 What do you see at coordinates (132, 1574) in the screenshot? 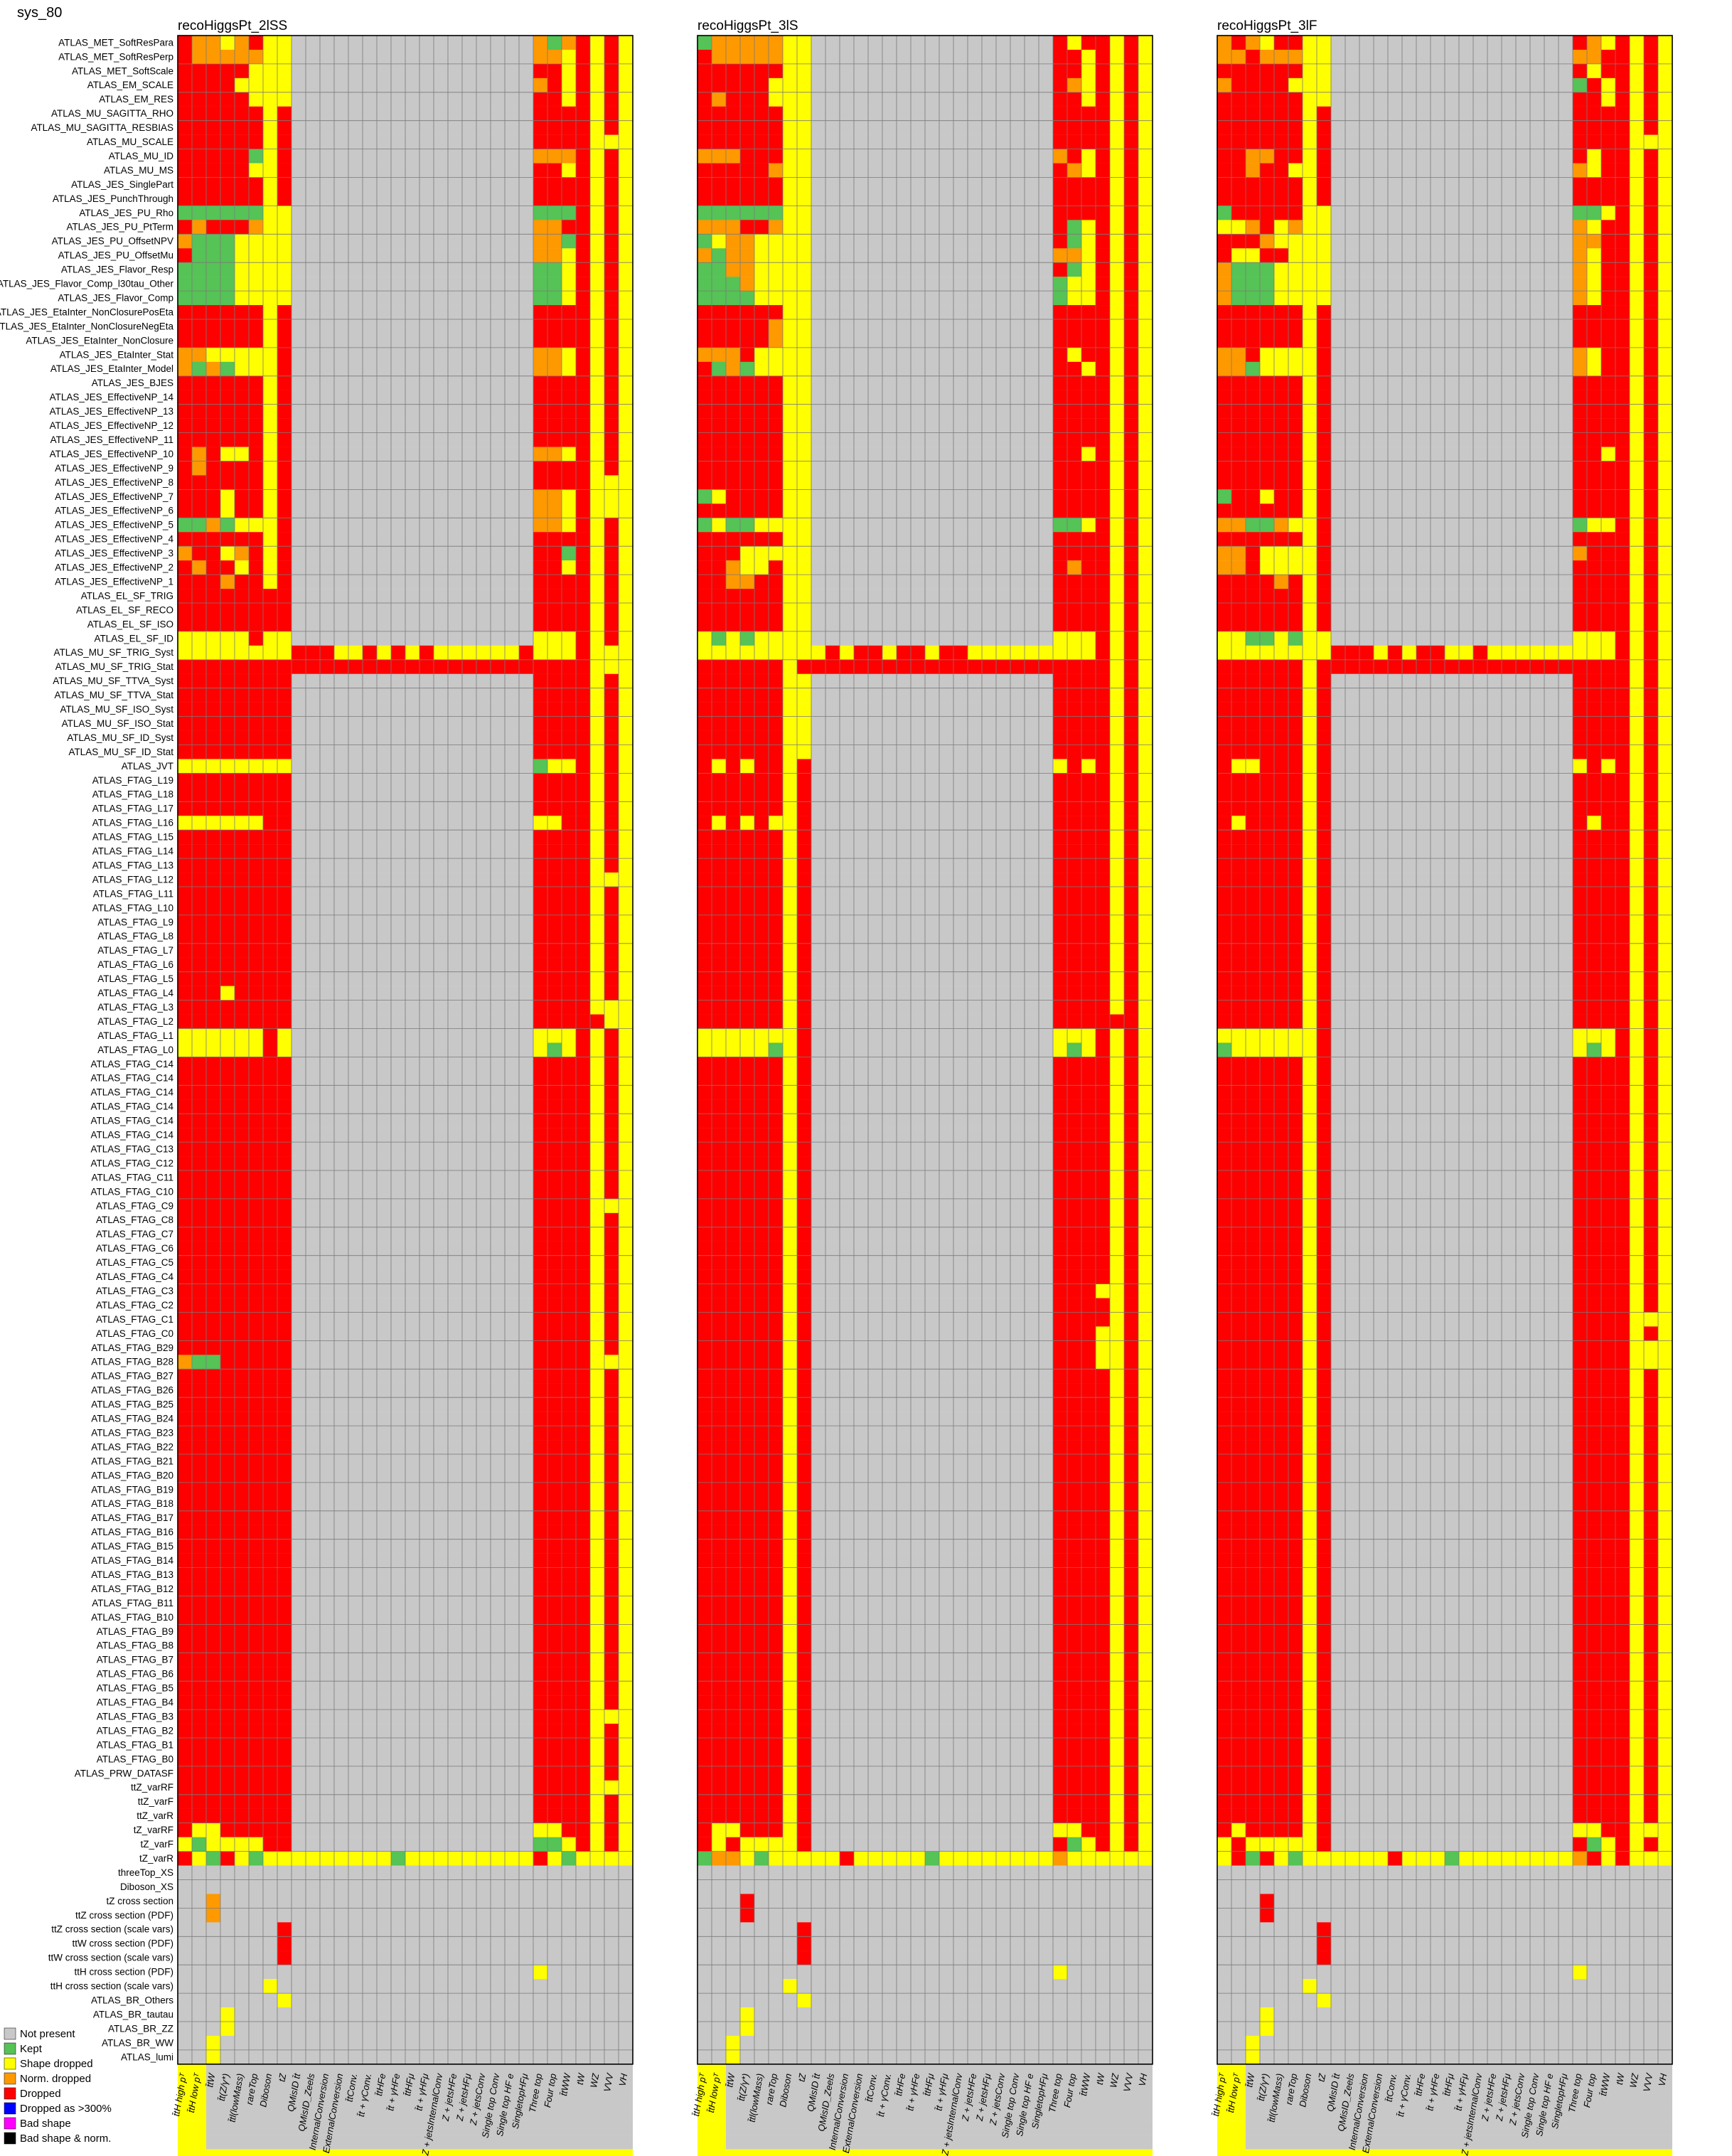
I see `systematic-label: ATLAS_FTAG_B13` at bounding box center [132, 1574].